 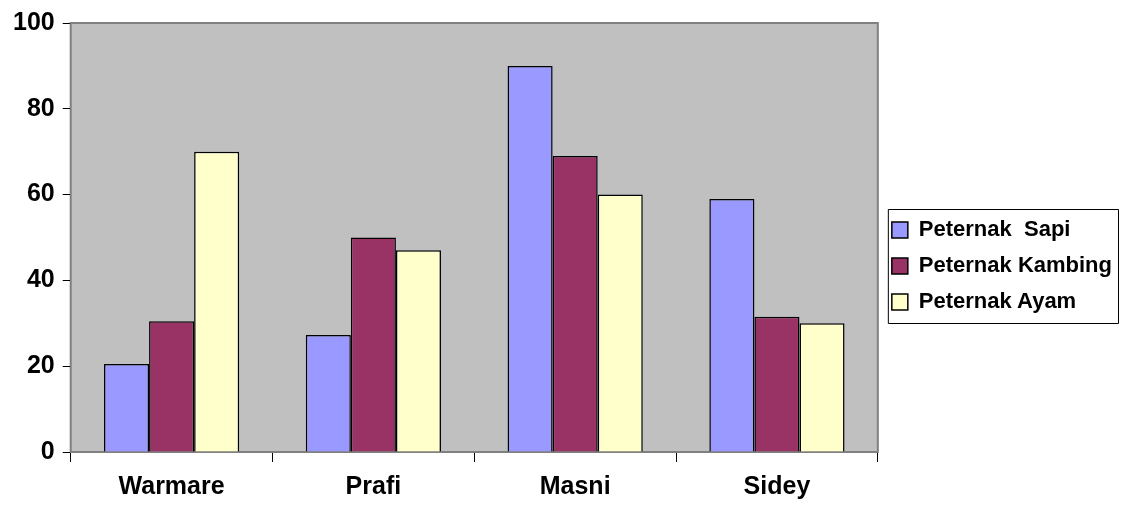 What do you see at coordinates (997, 301) in the screenshot?
I see `legend-label: Peternak Ayam` at bounding box center [997, 301].